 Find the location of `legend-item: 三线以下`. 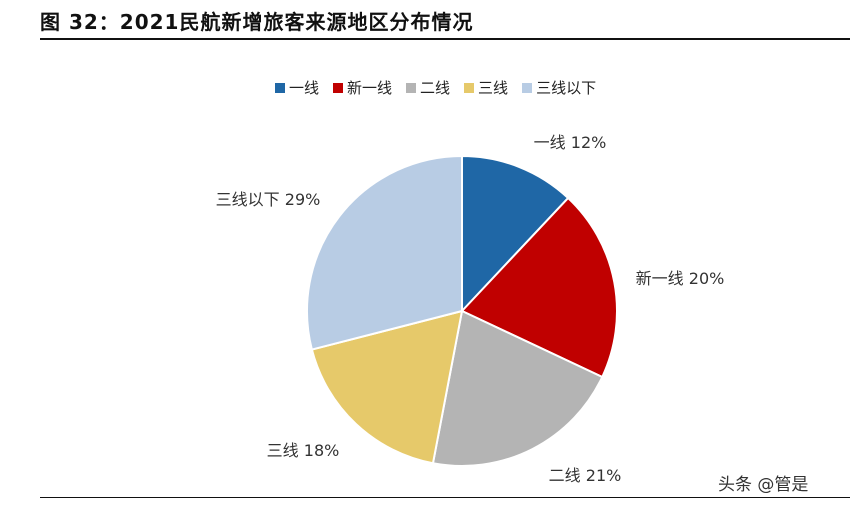

legend-item: 三线以下 is located at coordinates (559, 87).